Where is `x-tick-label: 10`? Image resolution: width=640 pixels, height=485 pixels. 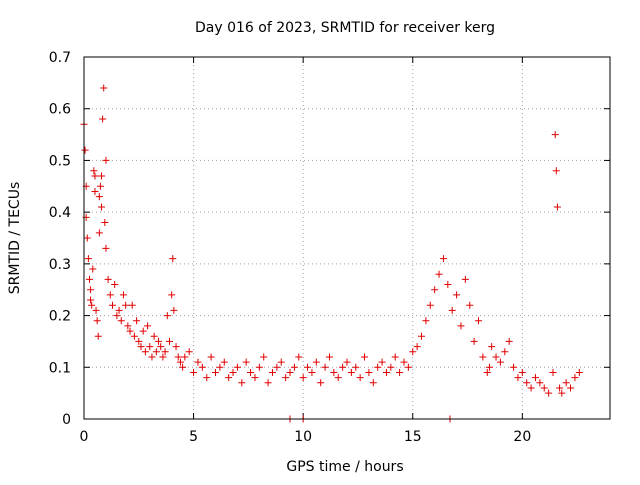
x-tick-label: 10 is located at coordinates (303, 437).